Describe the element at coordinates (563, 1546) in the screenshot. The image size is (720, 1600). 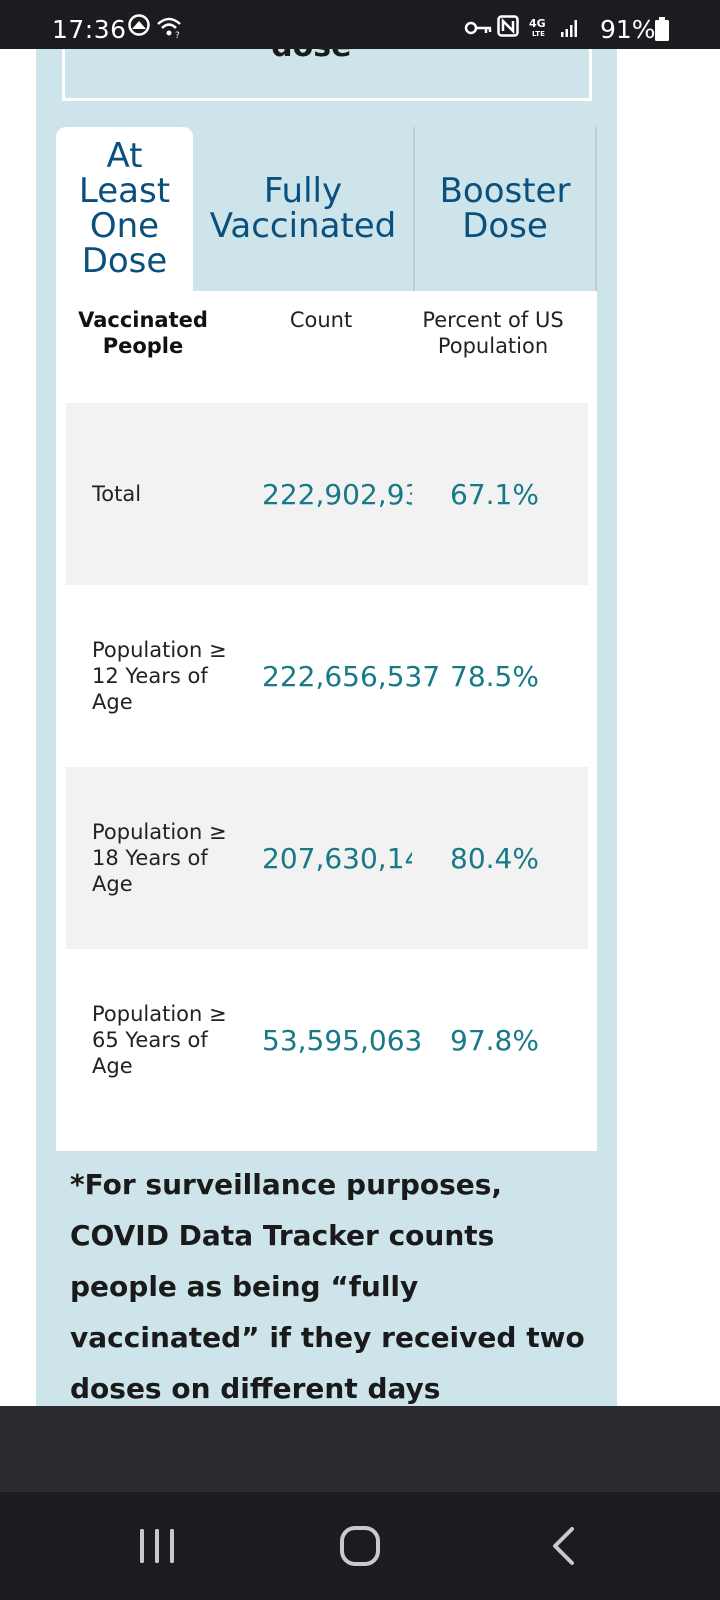
I see `back-icon` at that location.